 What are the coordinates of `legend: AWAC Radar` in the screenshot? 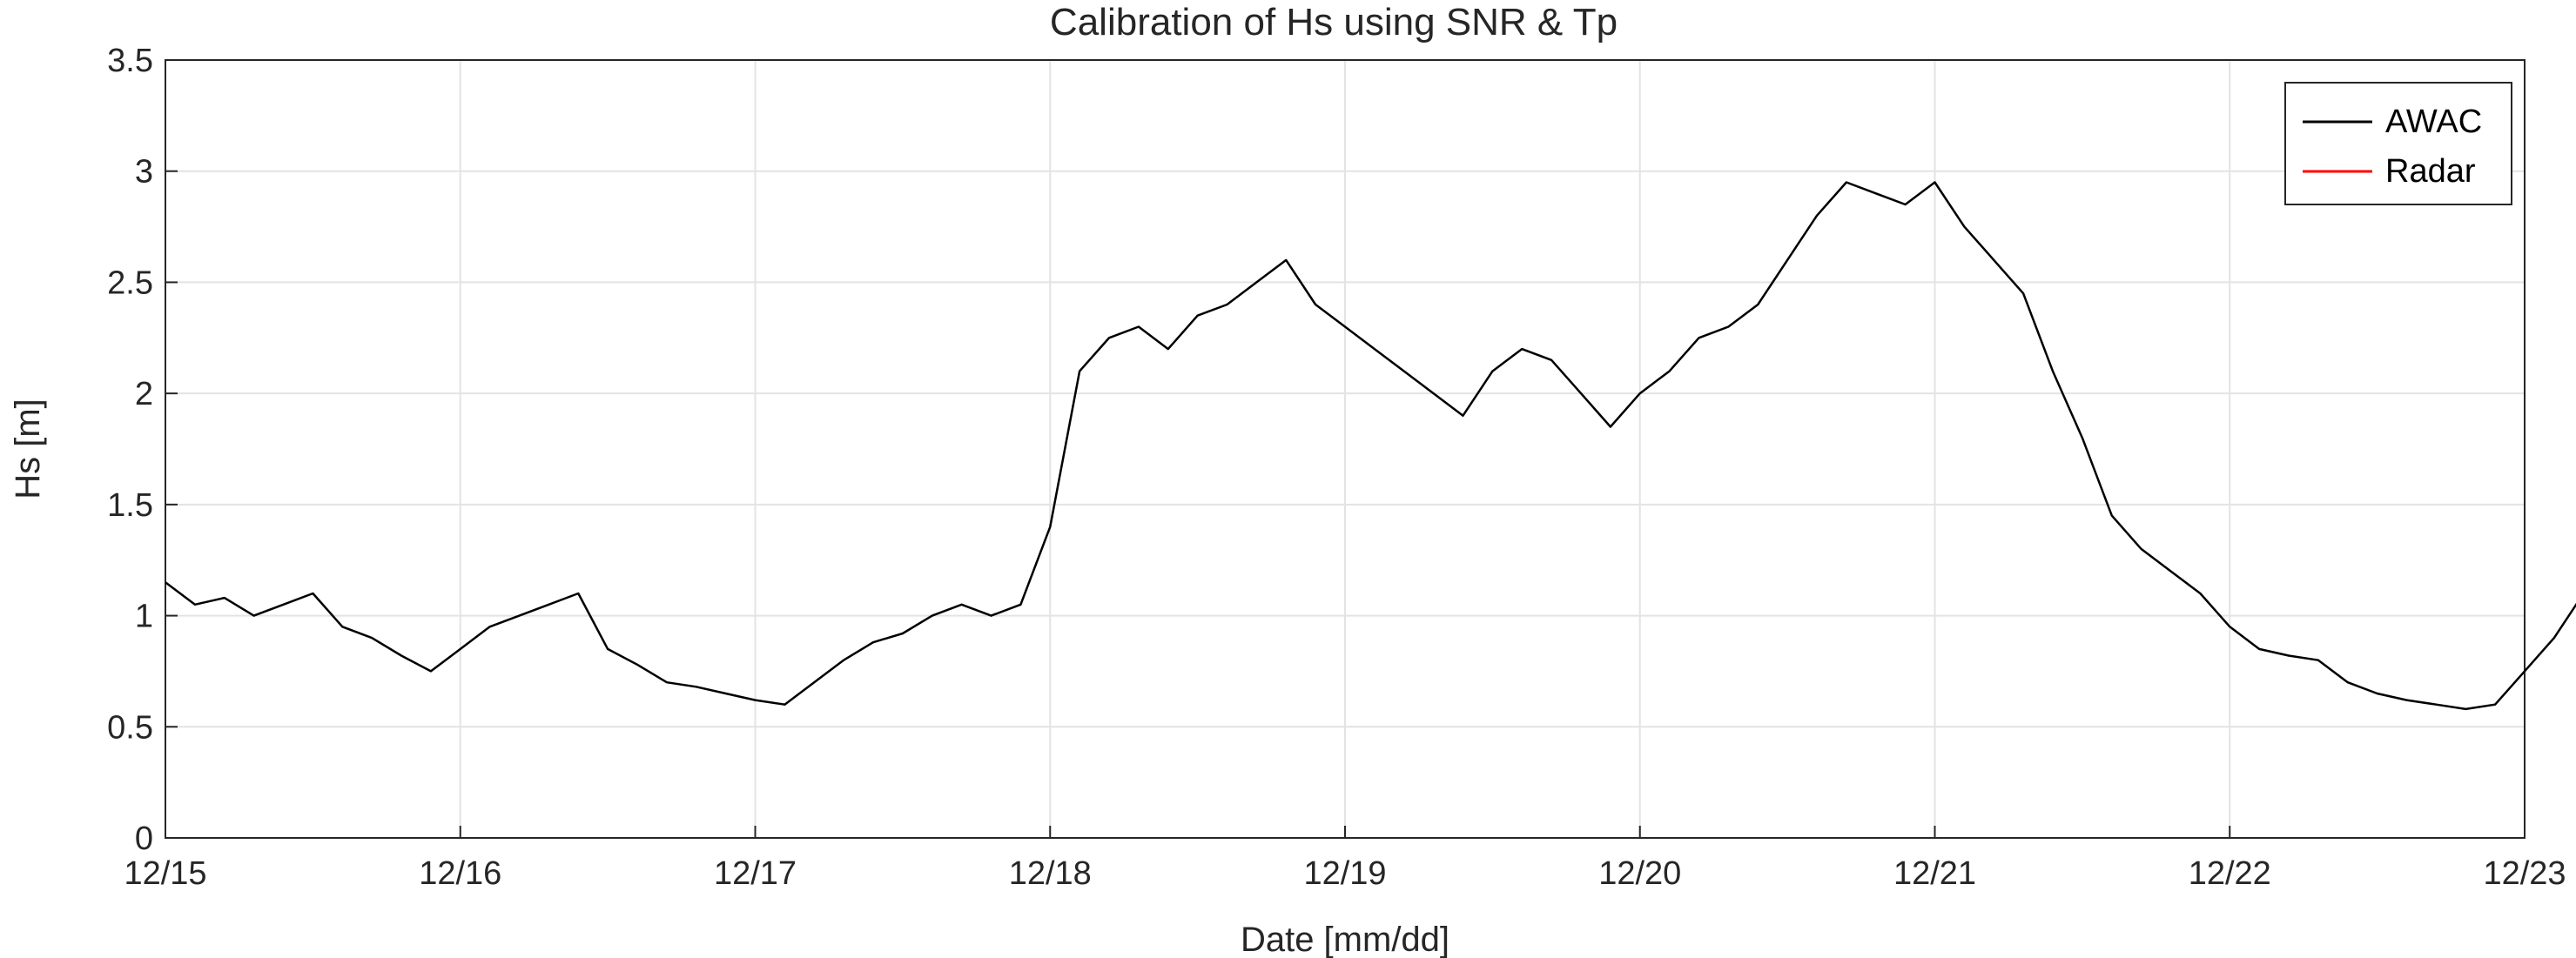 It's located at (2398, 143).